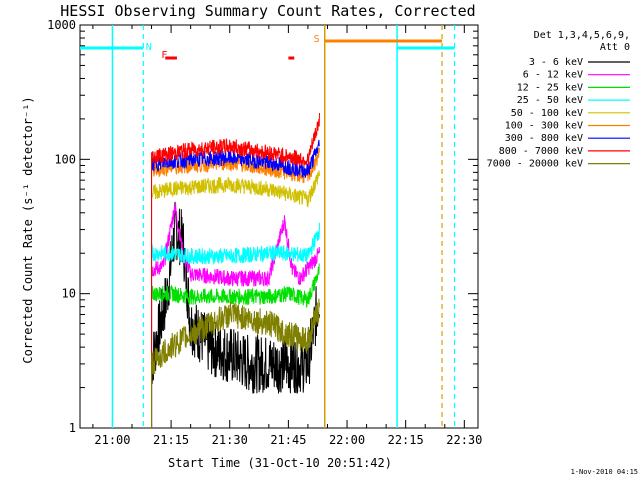  What do you see at coordinates (544, 138) in the screenshot?
I see `legend-label: 300 - 800 keV` at bounding box center [544, 138].